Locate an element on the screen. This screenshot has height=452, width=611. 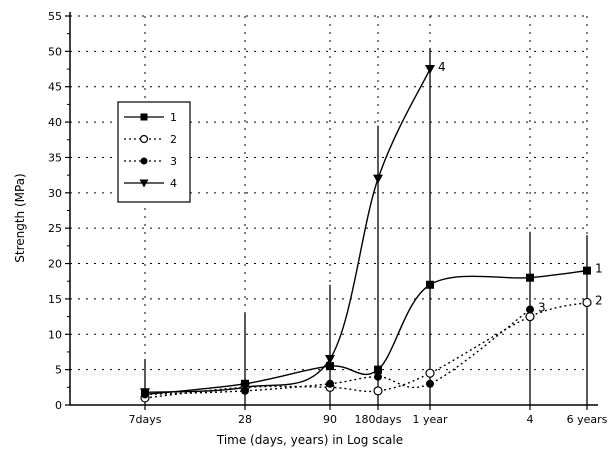
y-axis-title: Strength (MPa) is located at coordinates (20, 218).